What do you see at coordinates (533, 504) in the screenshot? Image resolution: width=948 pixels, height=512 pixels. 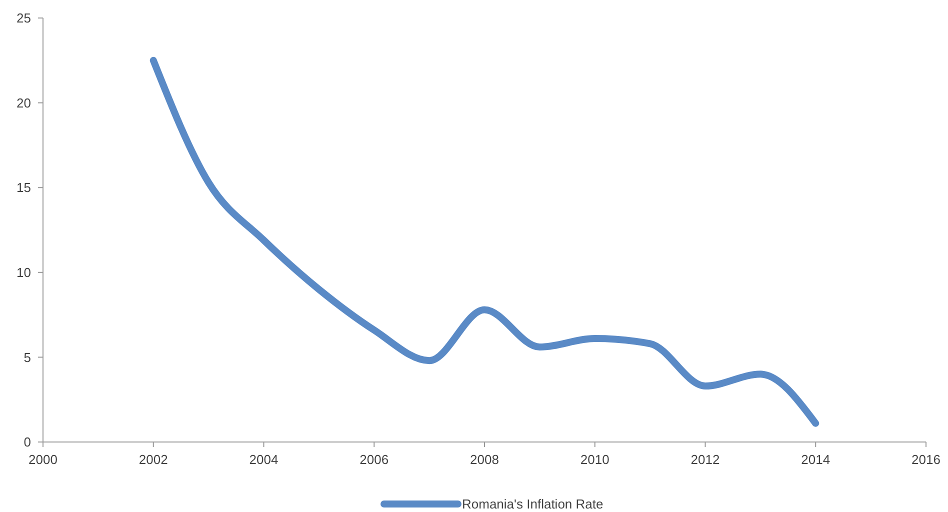 I see `text: Romania's Inflation Rate` at bounding box center [533, 504].